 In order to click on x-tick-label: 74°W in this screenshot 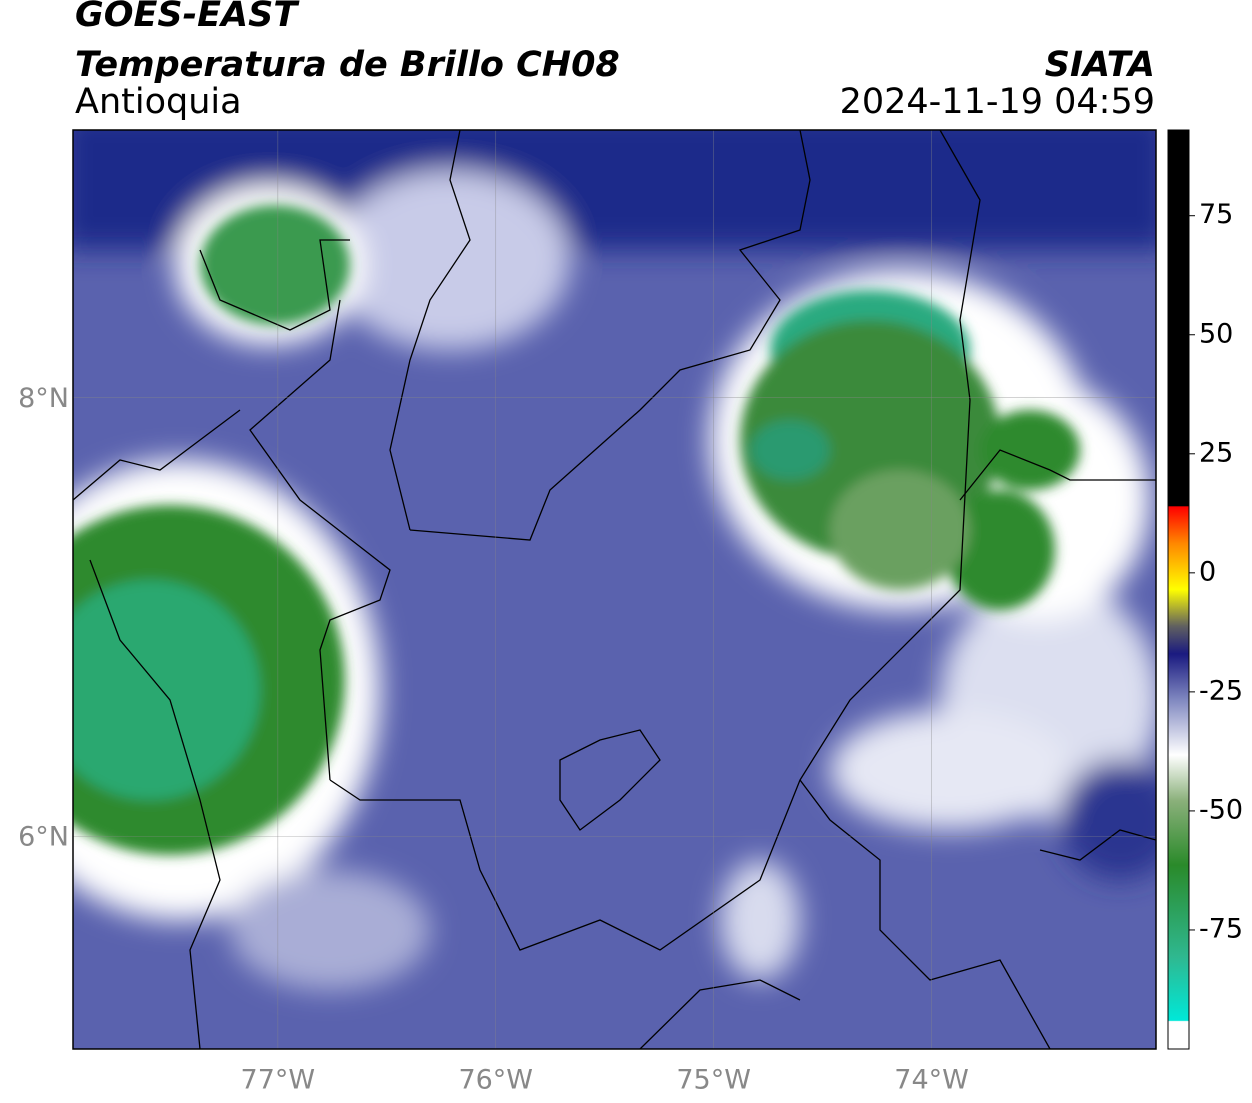, I will do `click(931, 1080)`.